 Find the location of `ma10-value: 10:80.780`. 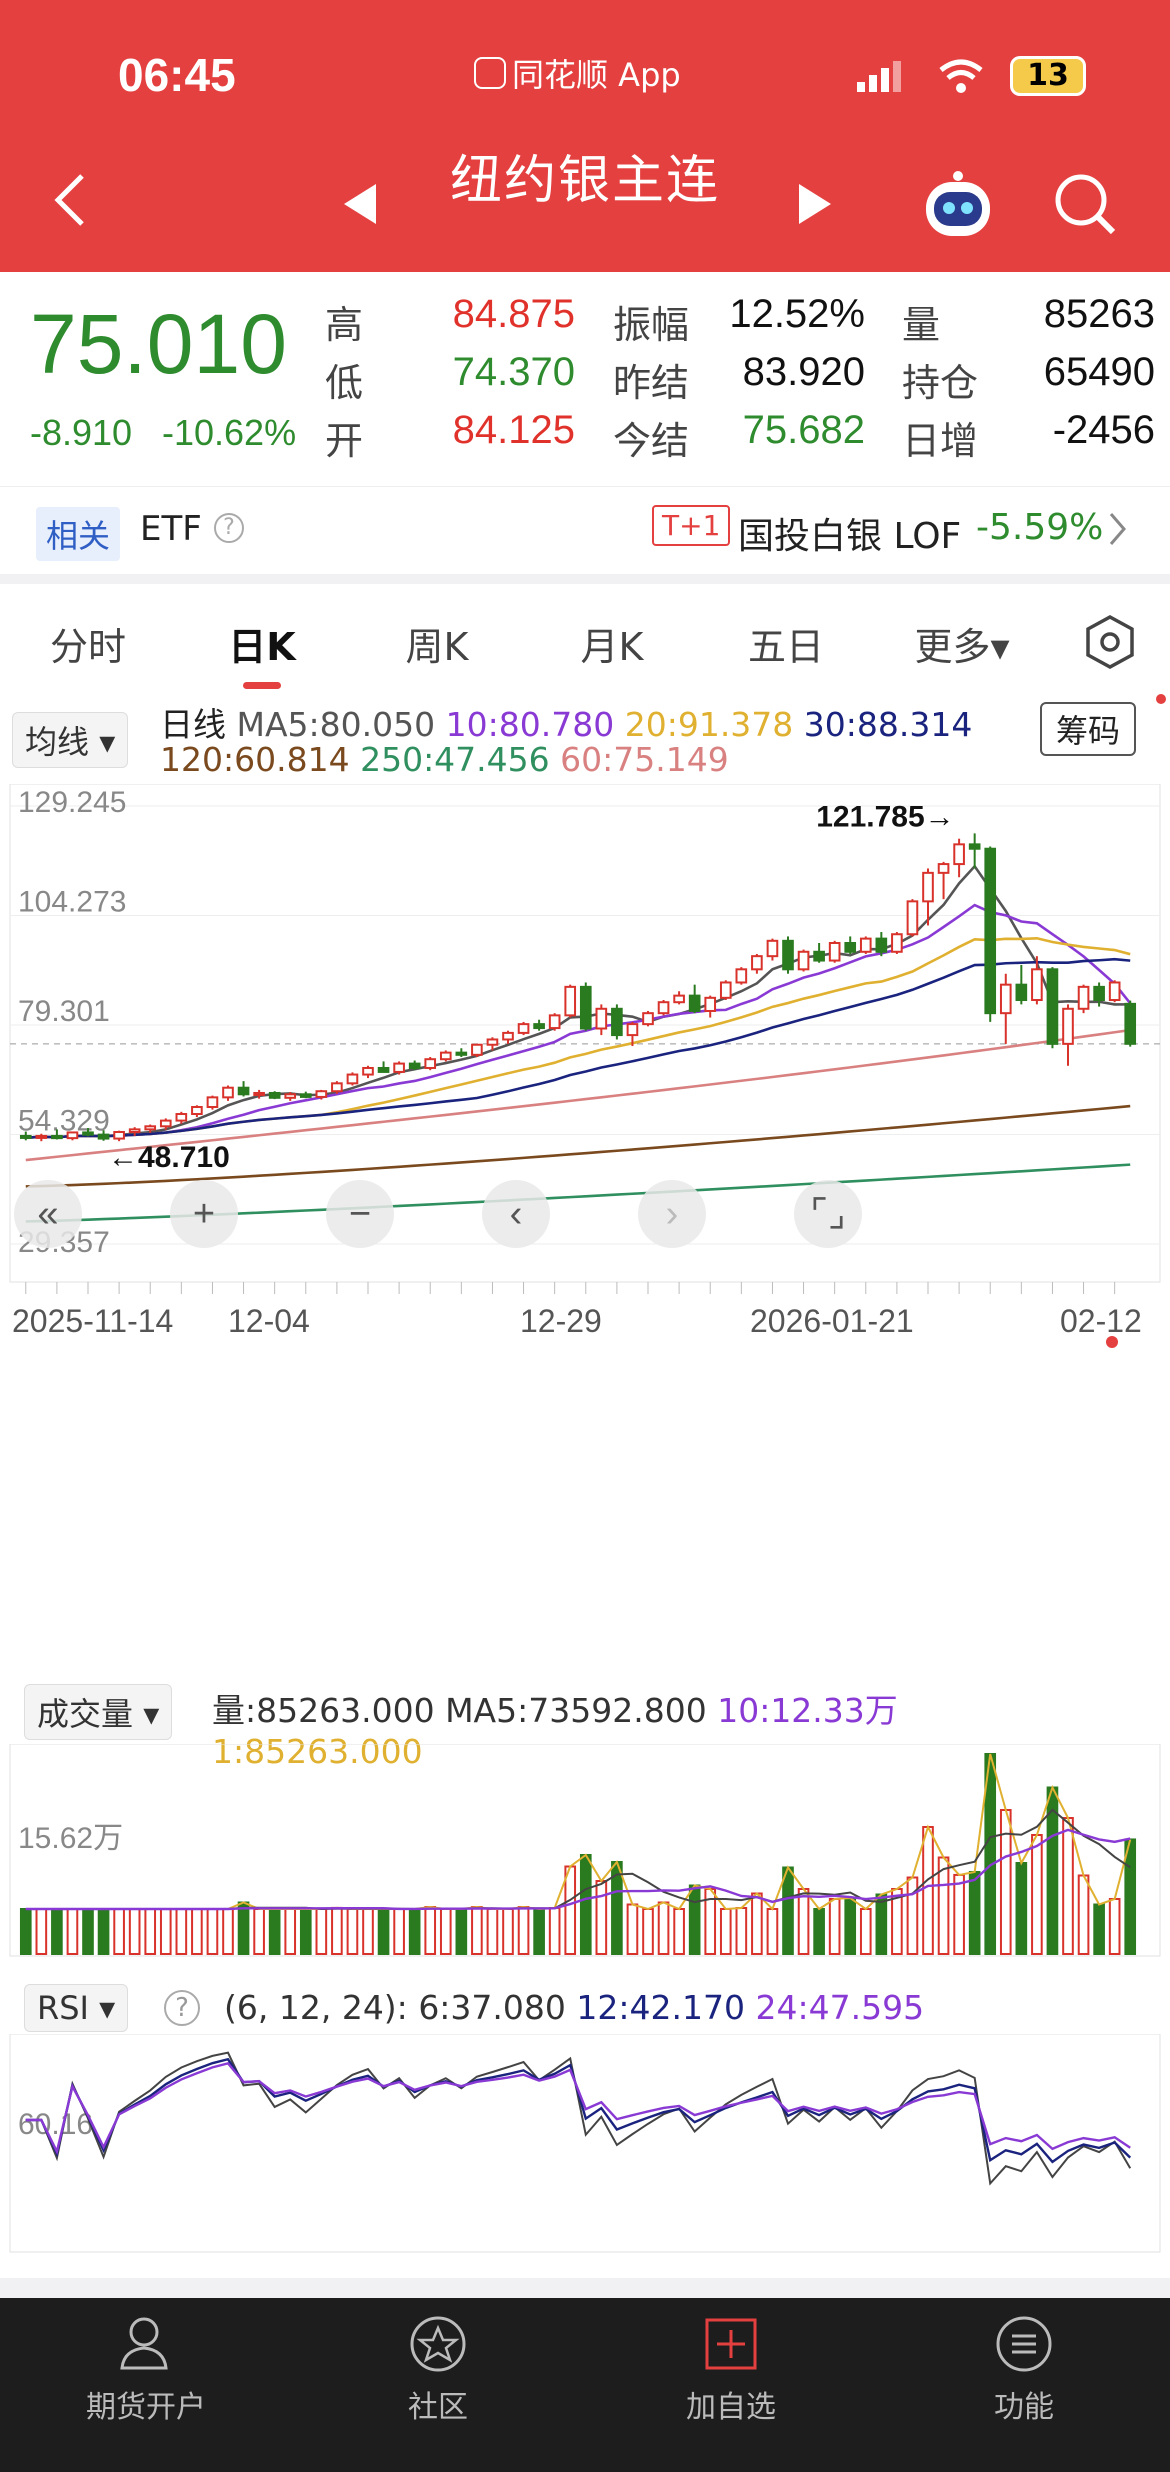

ma10-value: 10:80.780 is located at coordinates (530, 724).